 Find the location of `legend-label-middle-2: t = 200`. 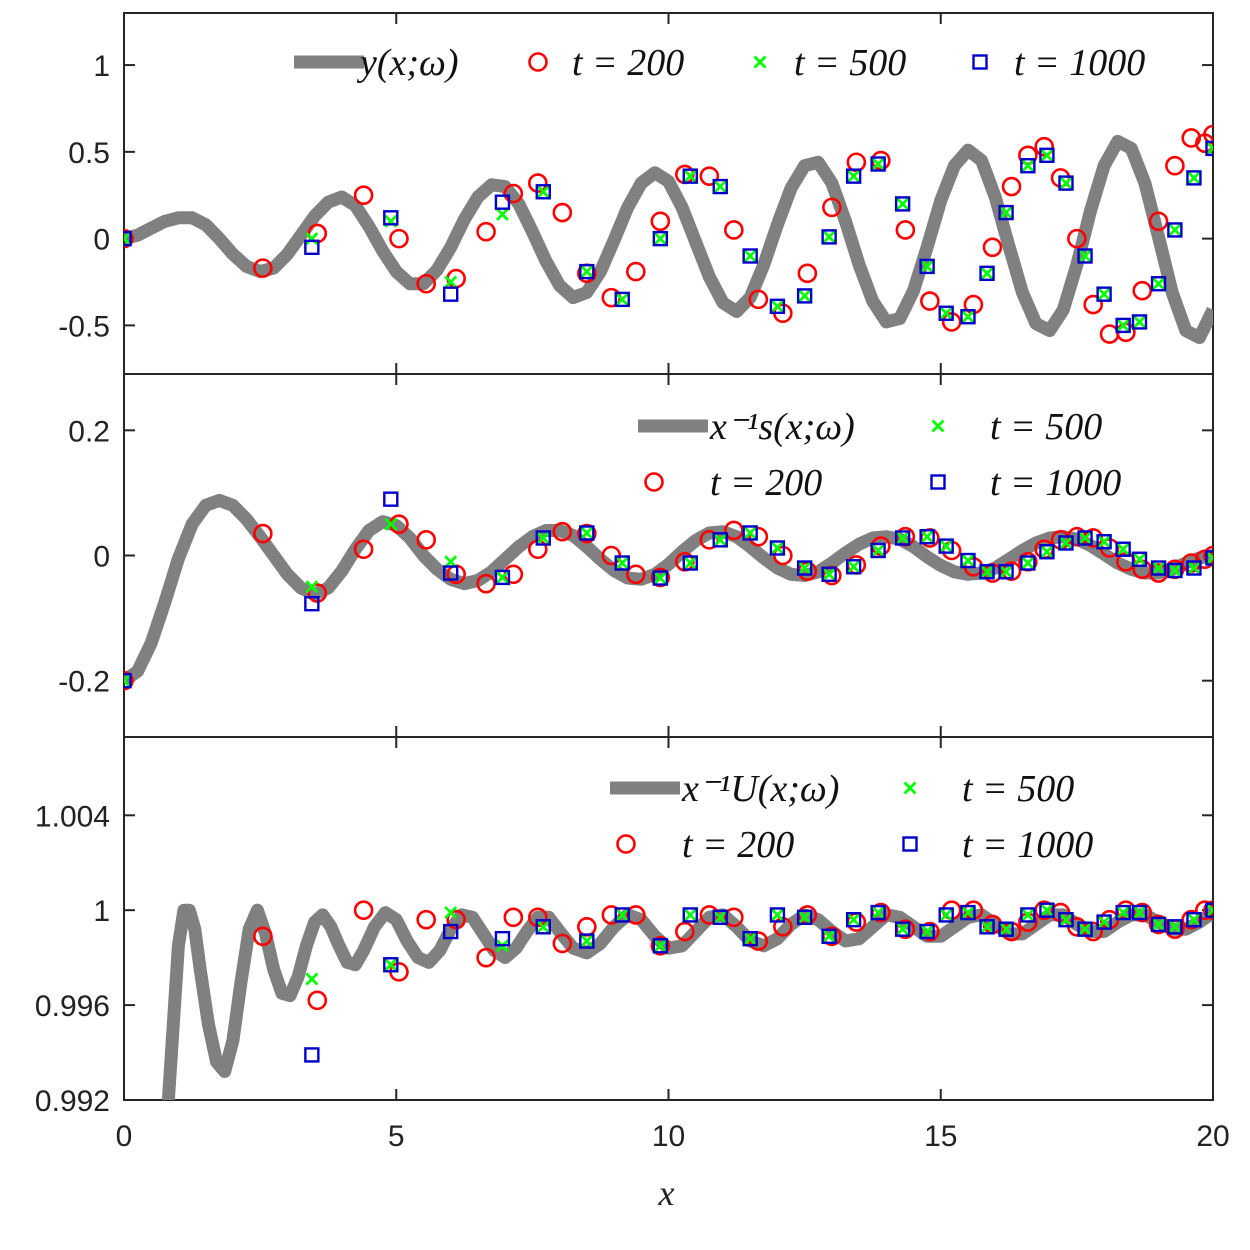

legend-label-middle-2: t = 200 is located at coordinates (766, 483).